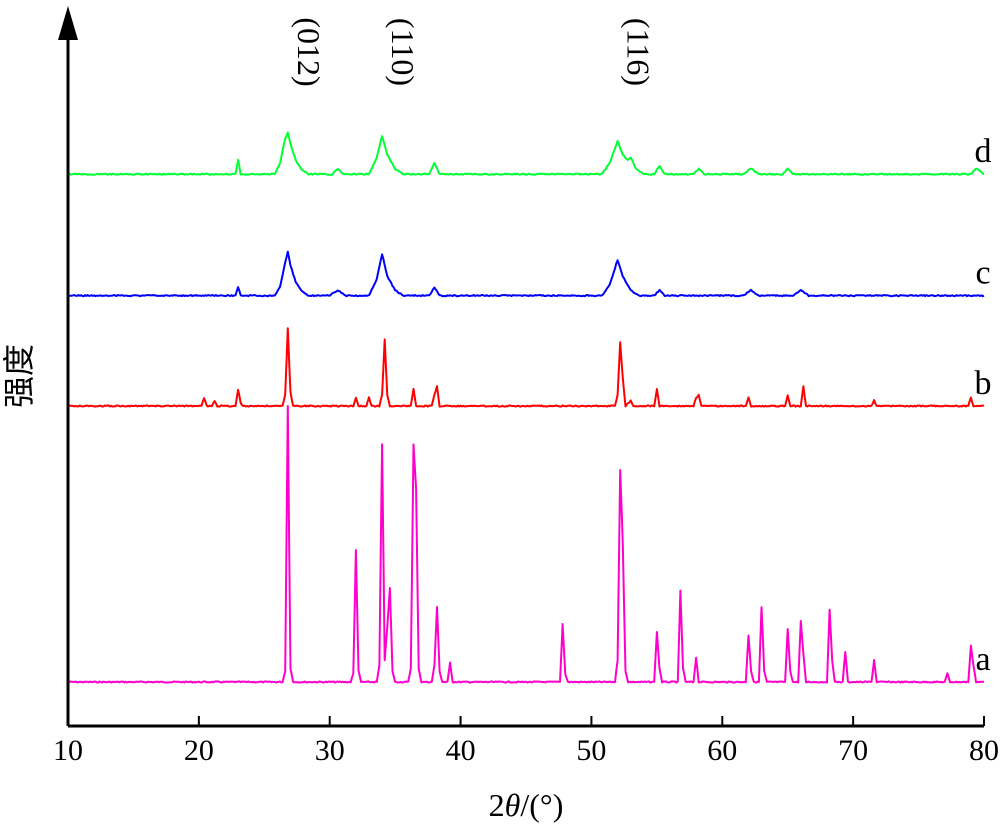  Describe the element at coordinates (474, 51) in the screenshot. I see `peak-annotations: (012) (110) (116)` at that location.